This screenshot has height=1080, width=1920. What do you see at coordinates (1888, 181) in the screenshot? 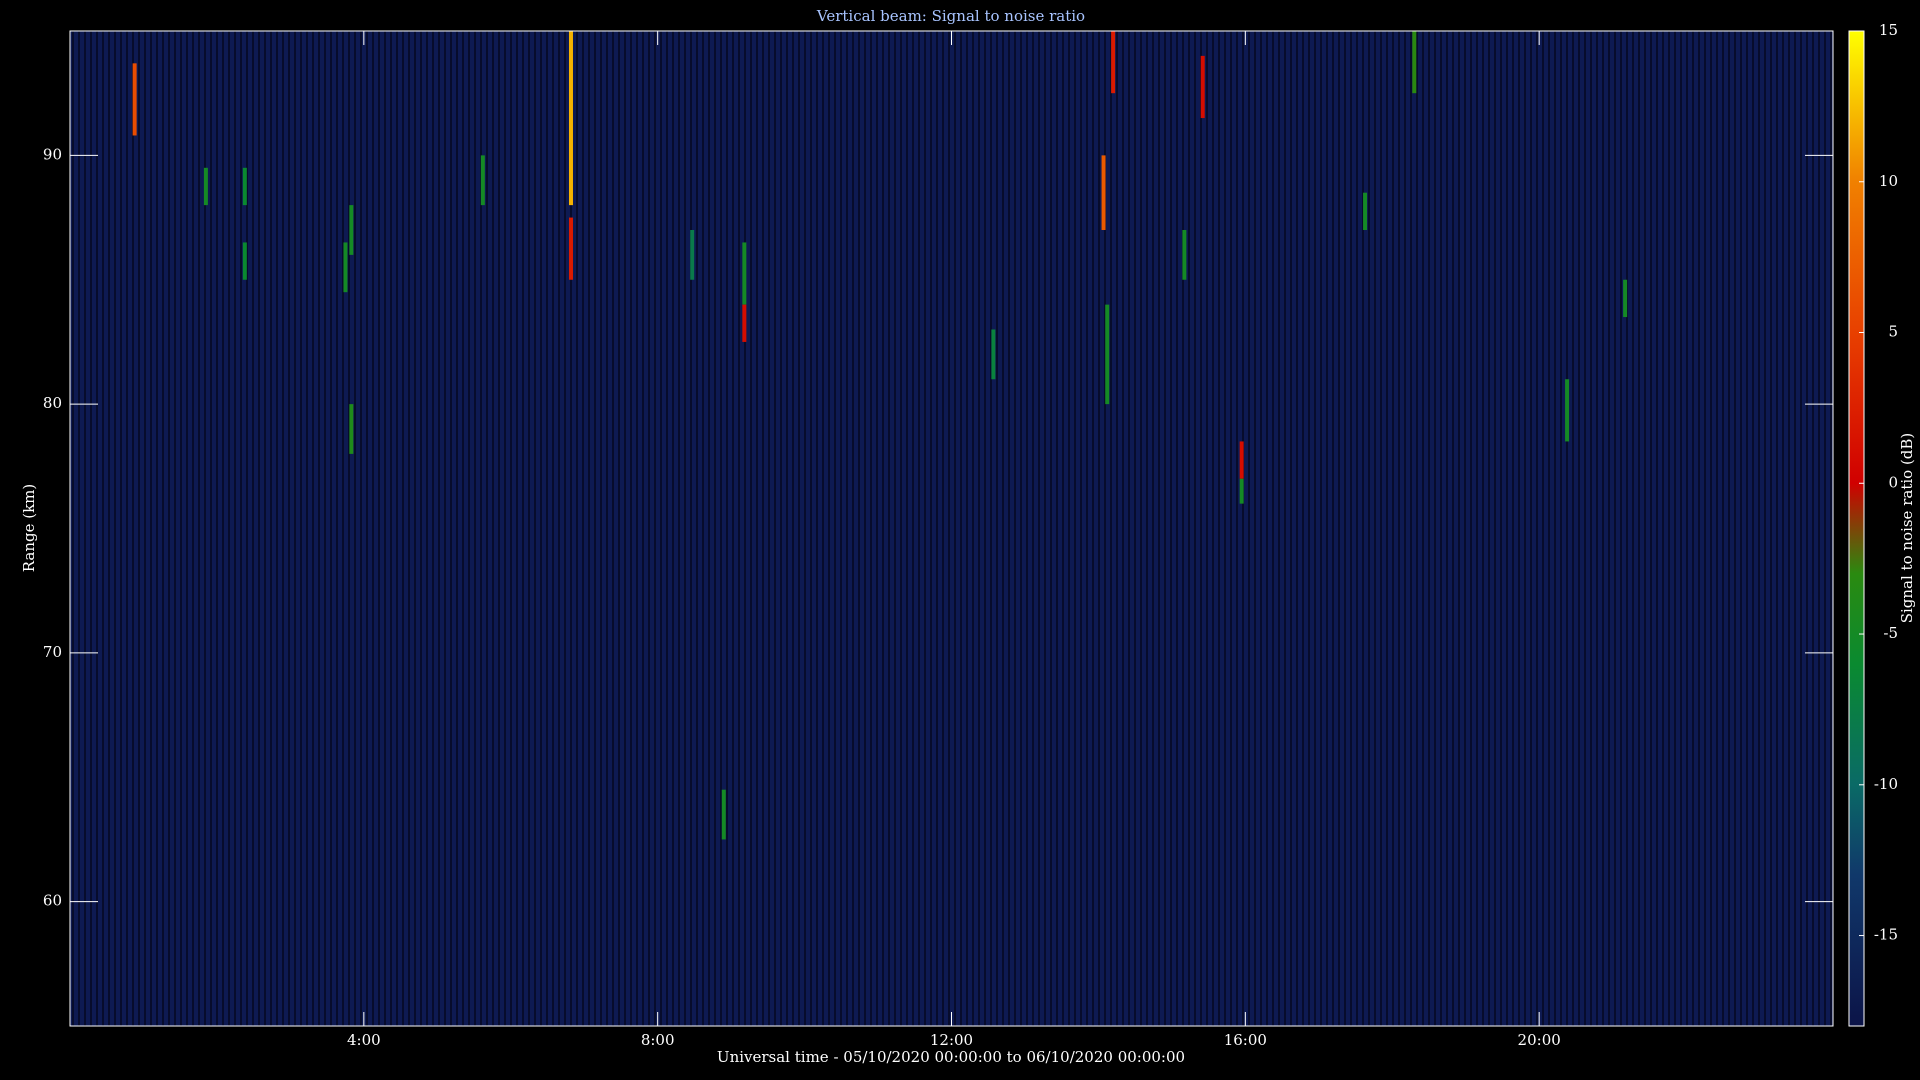
I see `colorbar-tick-label: 10` at bounding box center [1888, 181].